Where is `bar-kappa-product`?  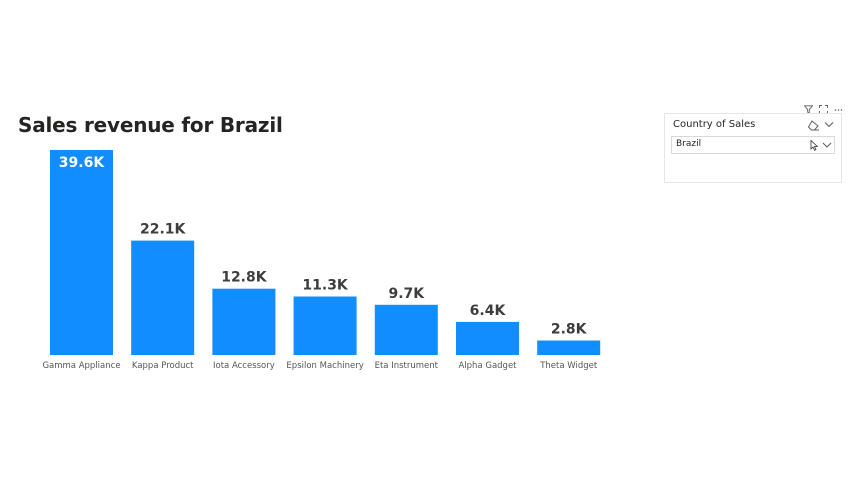
bar-kappa-product is located at coordinates (163, 297).